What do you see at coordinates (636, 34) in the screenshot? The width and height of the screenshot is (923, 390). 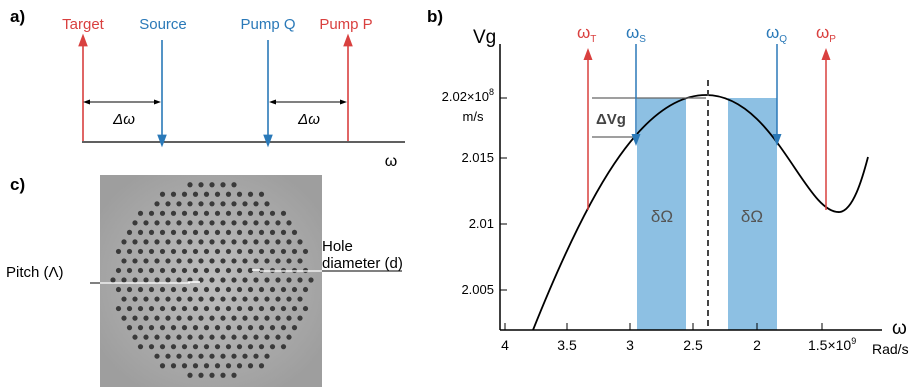 I see `omega-s-label: ωS` at bounding box center [636, 34].